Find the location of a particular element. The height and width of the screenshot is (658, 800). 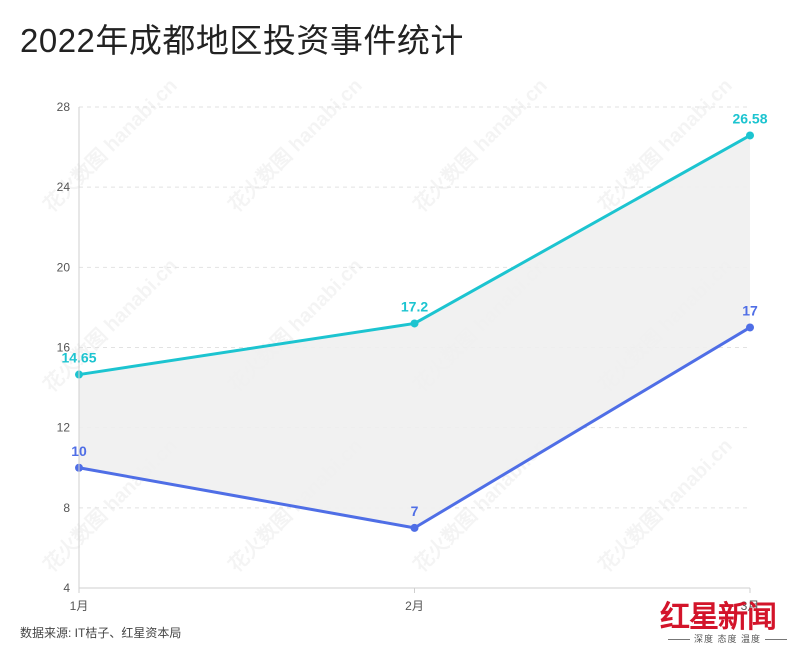

y-tick-label: 16 is located at coordinates (64, 348).